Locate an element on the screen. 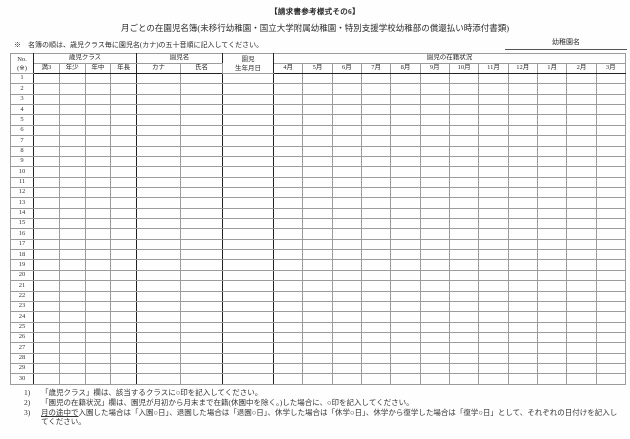  table-row: 29 is located at coordinates (318, 369).